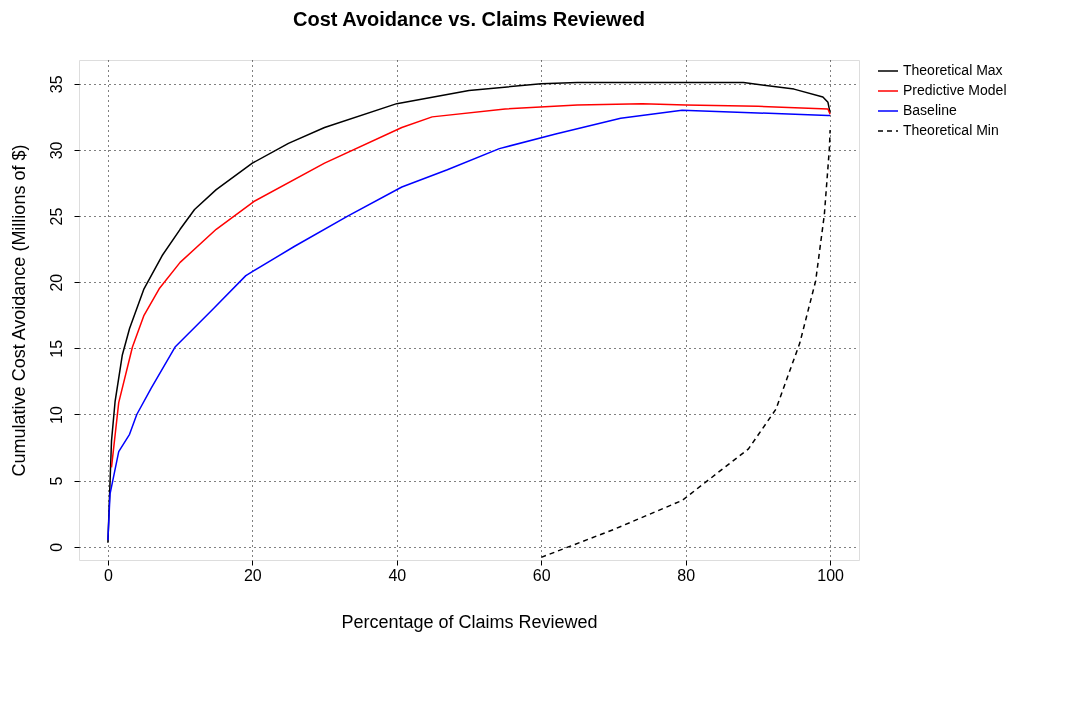  Describe the element at coordinates (953, 70) in the screenshot. I see `legend-label: Theoretical Max` at that location.